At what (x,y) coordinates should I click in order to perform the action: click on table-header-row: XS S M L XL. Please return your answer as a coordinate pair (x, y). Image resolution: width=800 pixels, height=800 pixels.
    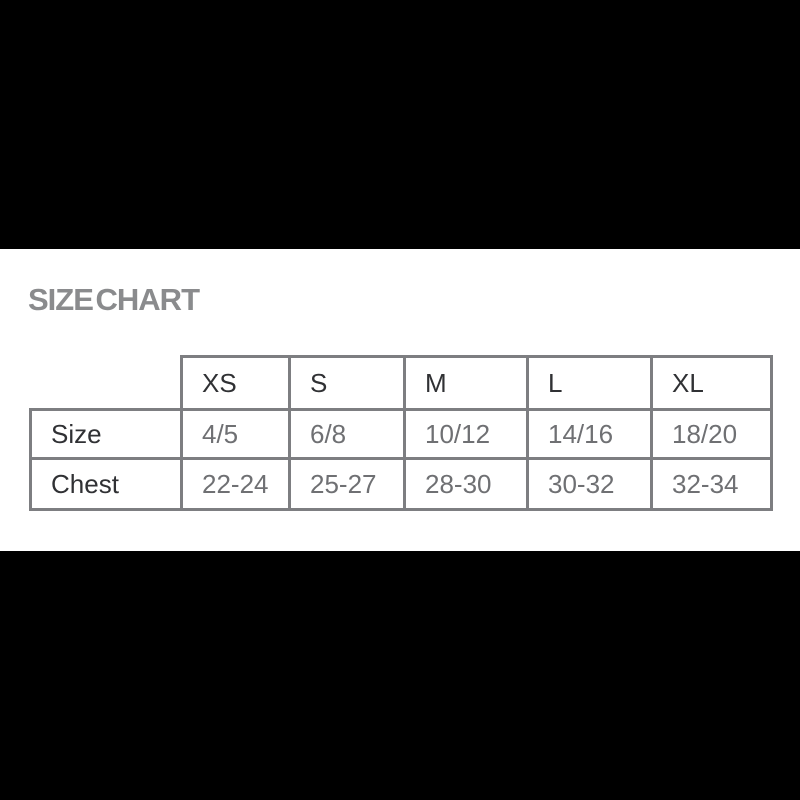
    Looking at the image, I should click on (402, 383).